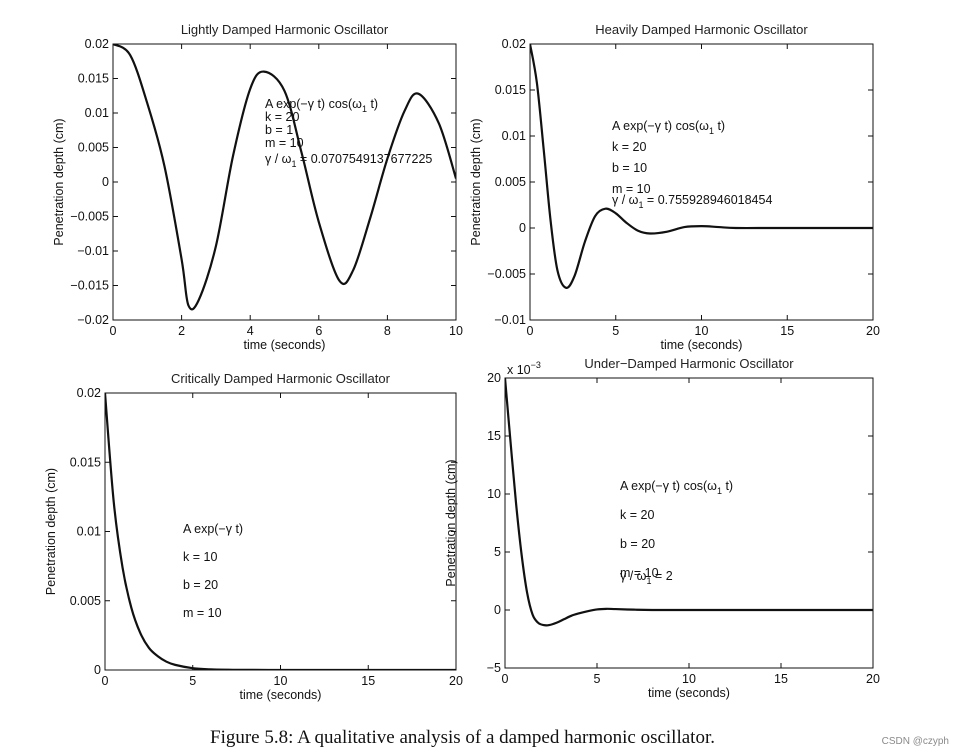  Describe the element at coordinates (213, 529) in the screenshot. I see `annotation-formula: A exp(−γ t)` at that location.